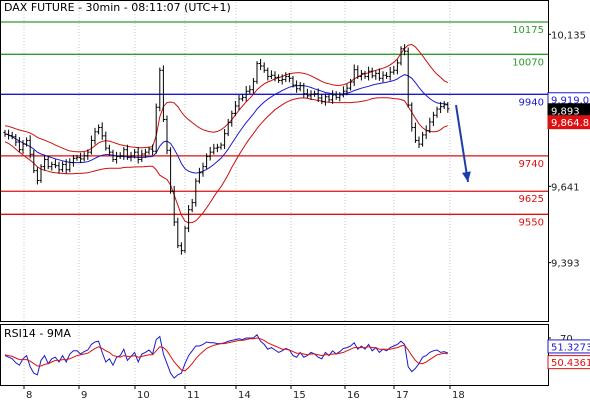  Describe the element at coordinates (565, 187) in the screenshot. I see `y-tick-label: 9,641` at that location.